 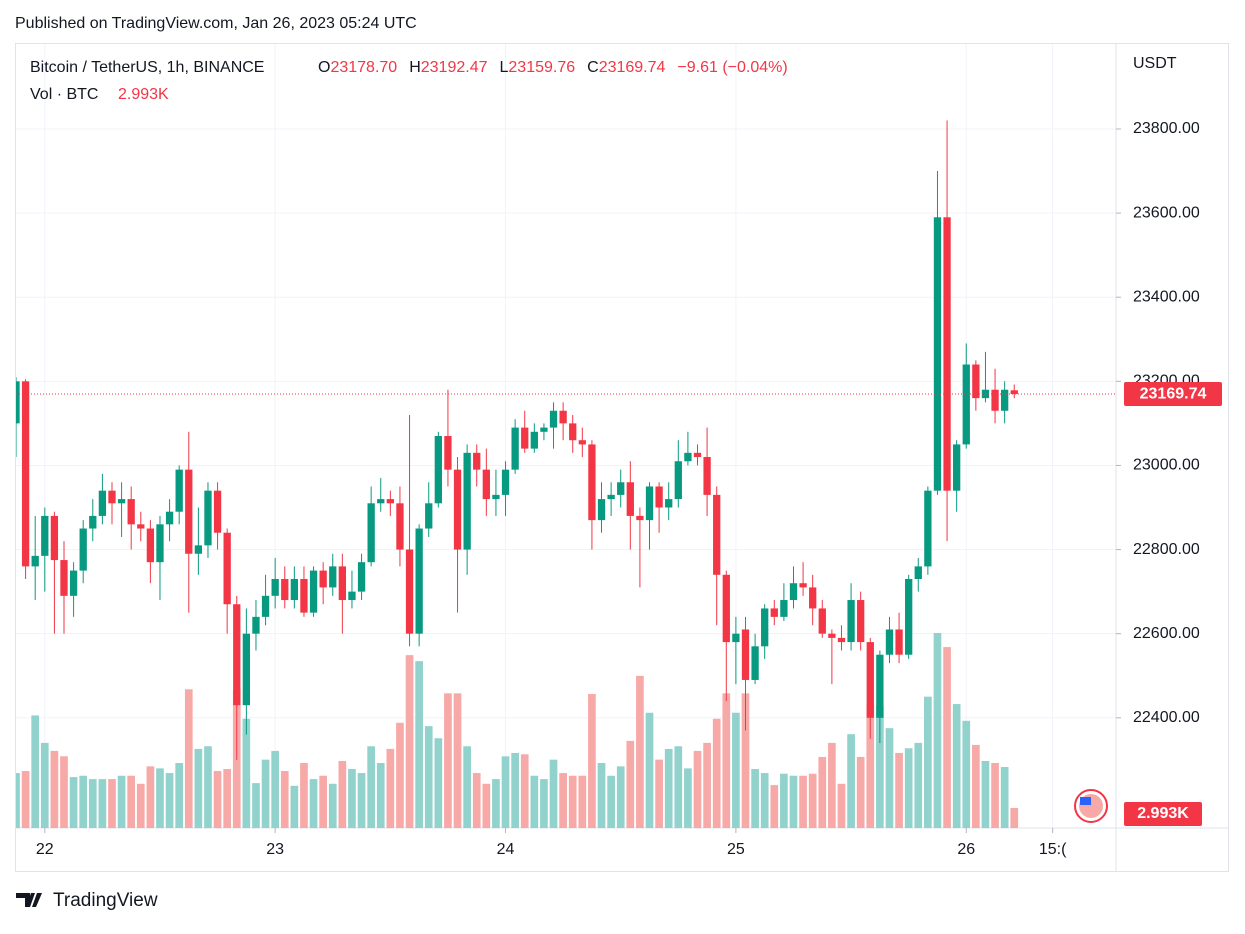 I want to click on price-label: 23169.74, so click(x=1173, y=393).